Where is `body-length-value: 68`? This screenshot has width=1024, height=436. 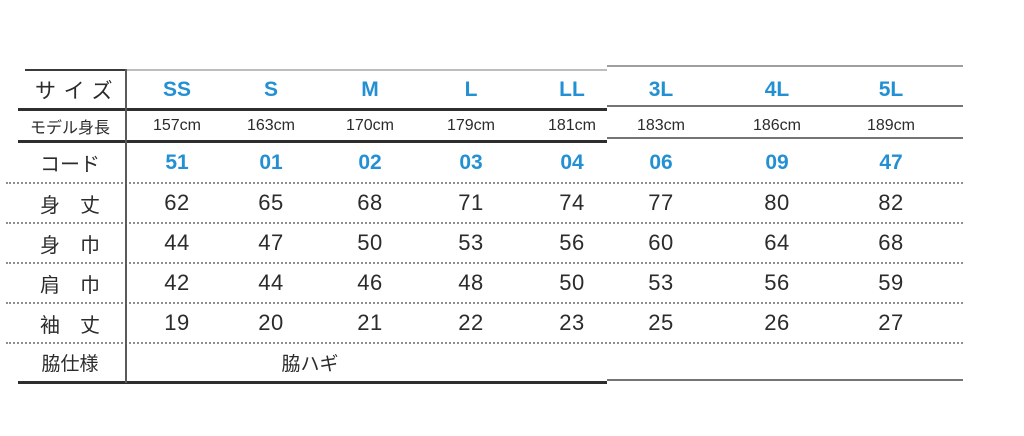 body-length-value: 68 is located at coordinates (370, 202).